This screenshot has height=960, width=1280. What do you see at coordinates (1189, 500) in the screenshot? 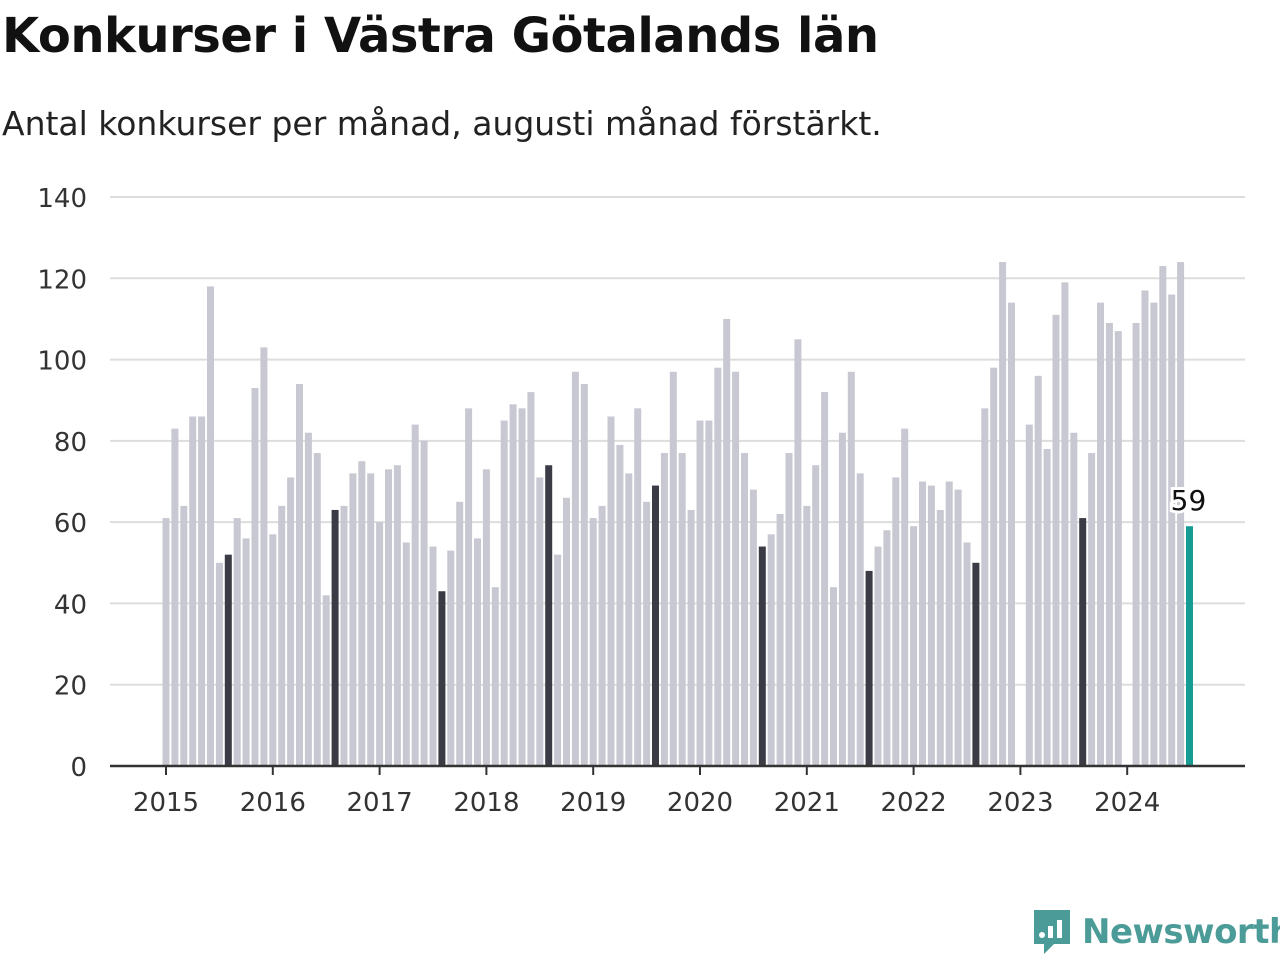
I see `latest-value-label: 59` at bounding box center [1189, 500].